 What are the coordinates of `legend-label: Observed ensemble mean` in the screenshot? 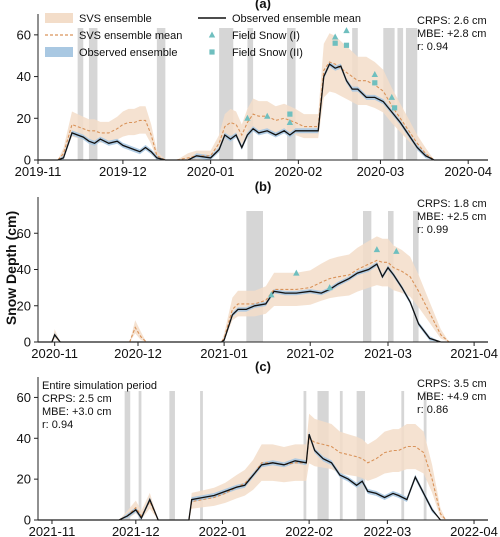 It's located at (296, 19).